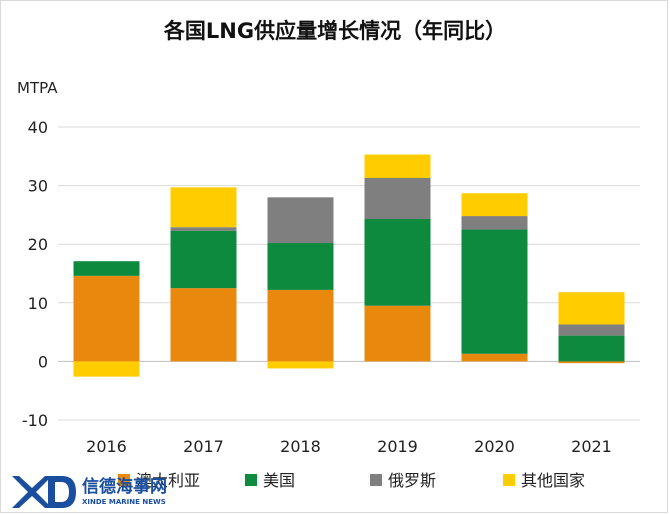 Image resolution: width=670 pixels, height=515 pixels. I want to click on x-category-label: 2021, so click(591, 446).